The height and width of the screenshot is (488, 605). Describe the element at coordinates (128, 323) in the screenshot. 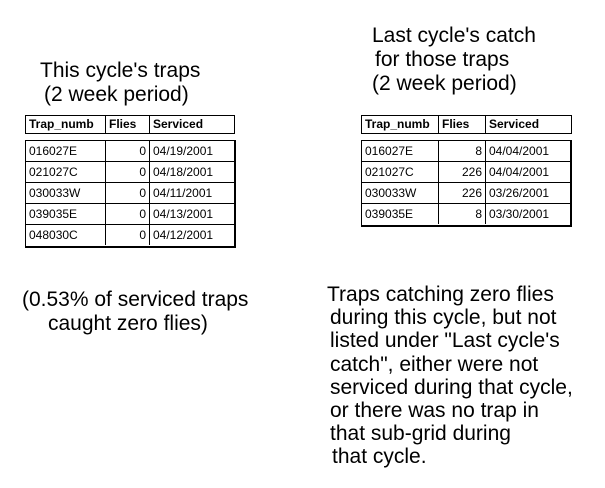

I see `left-note-line2: caught zero flies)` at that location.